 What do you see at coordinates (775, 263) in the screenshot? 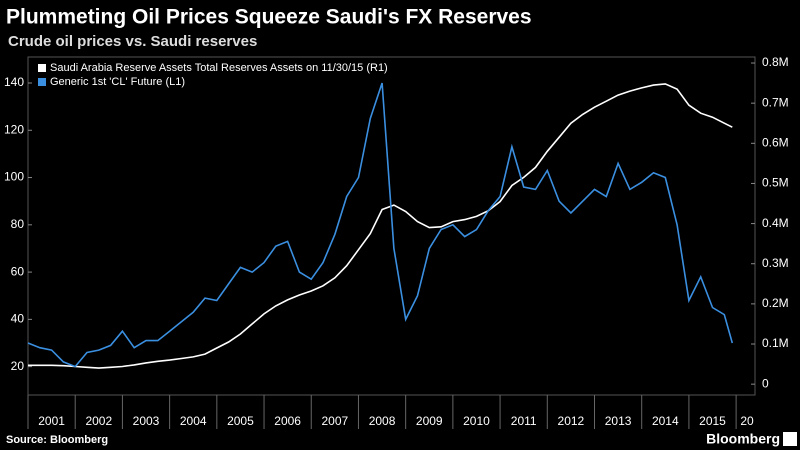
I see `y2-tick-label: 0.3M` at bounding box center [775, 263].